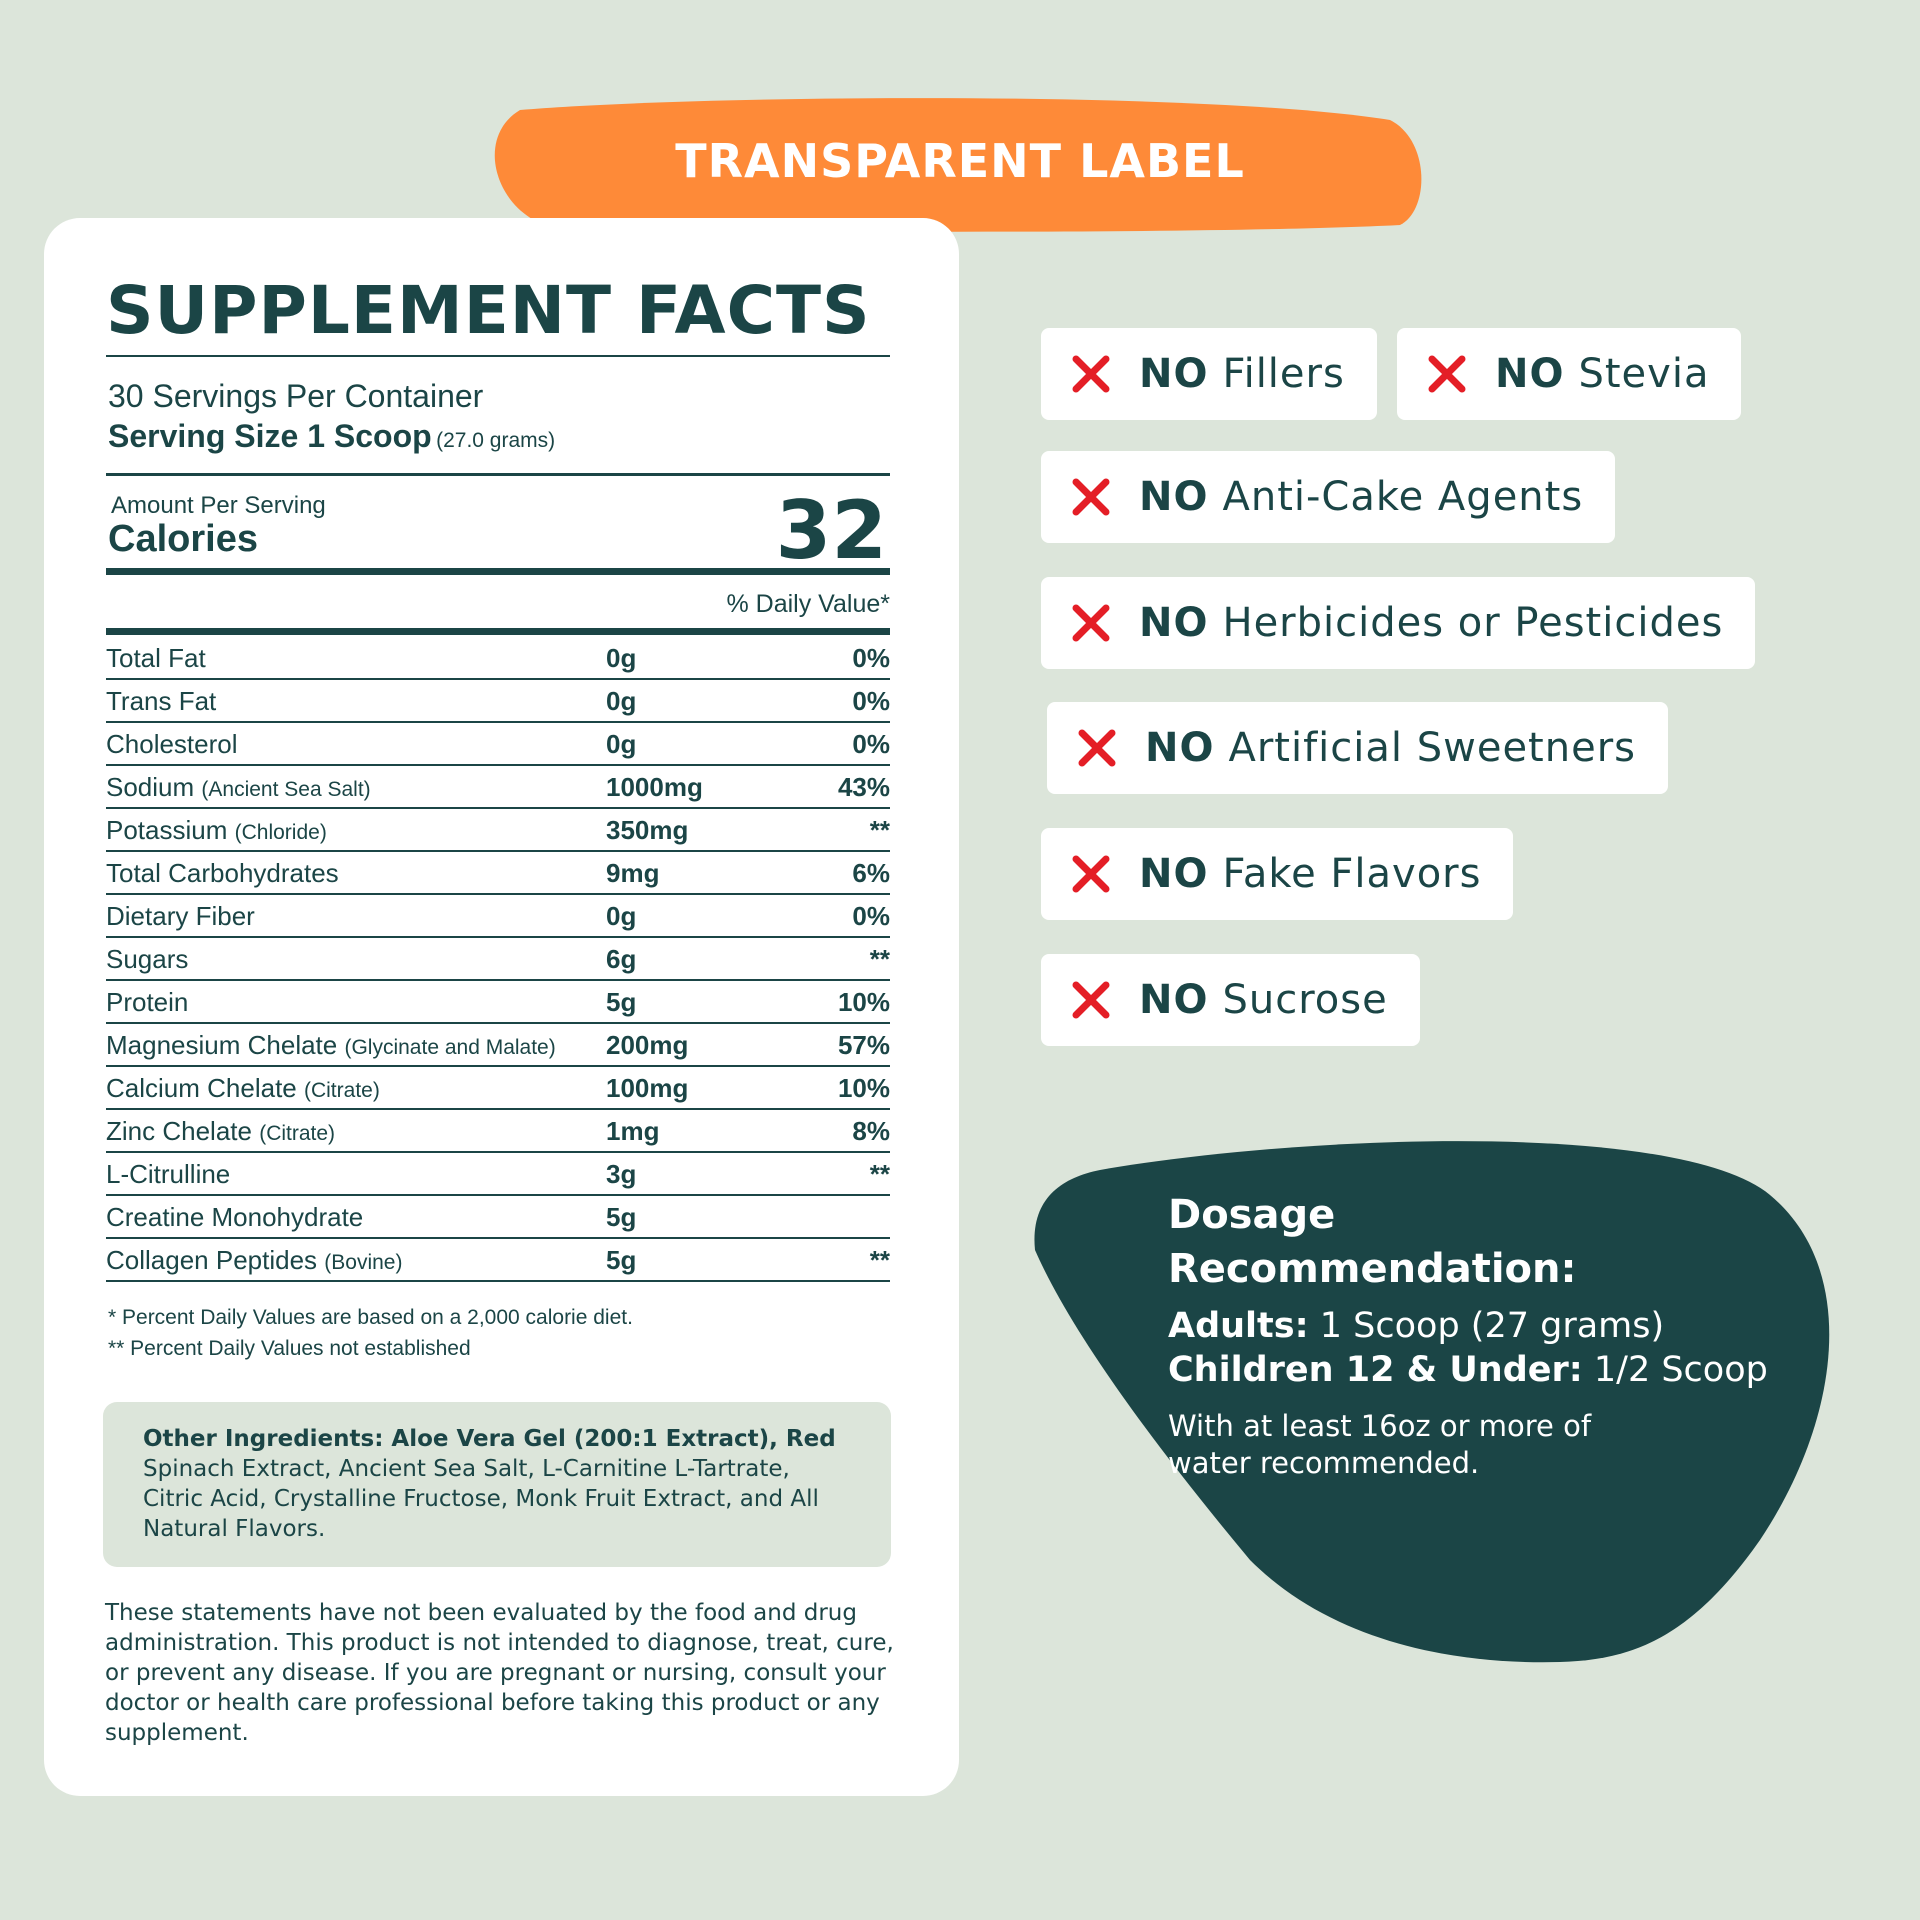  Describe the element at coordinates (1375, 1370) in the screenshot. I see `children-label: Children 12 & Under:` at that location.